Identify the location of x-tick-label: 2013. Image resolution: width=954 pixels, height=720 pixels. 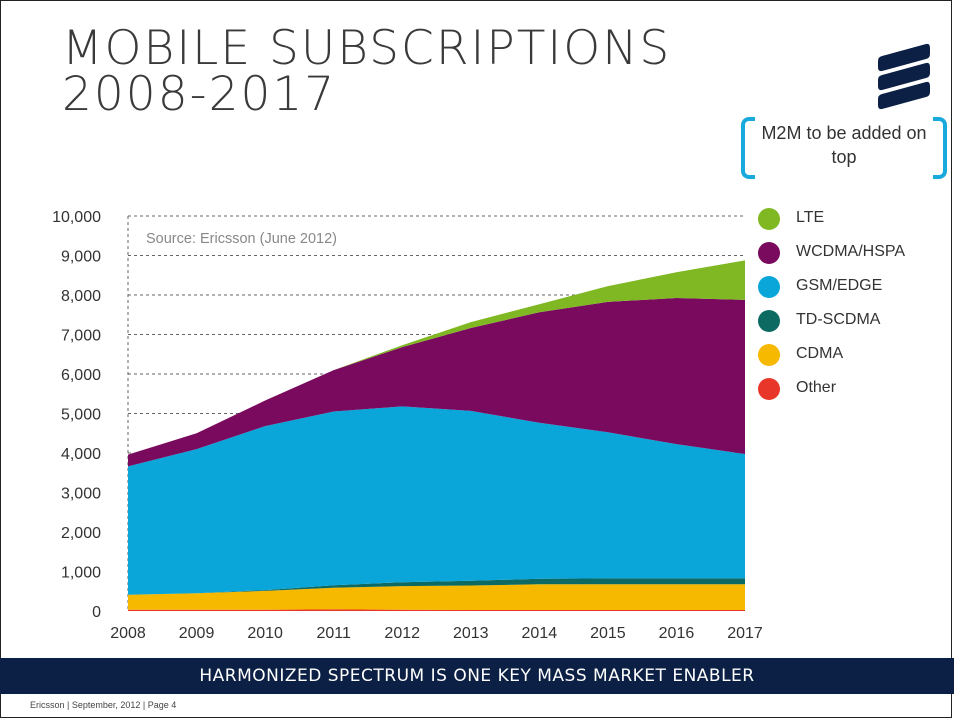
(471, 633).